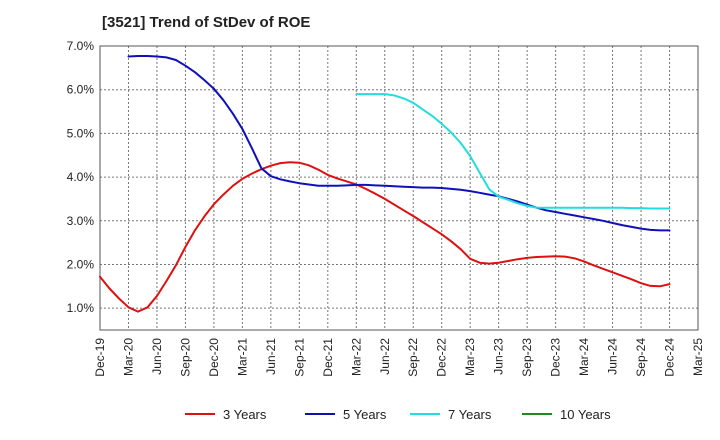 This screenshot has height=440, width=720. Describe the element at coordinates (413, 357) in the screenshot. I see `x-tick-label: Sep-22` at that location.